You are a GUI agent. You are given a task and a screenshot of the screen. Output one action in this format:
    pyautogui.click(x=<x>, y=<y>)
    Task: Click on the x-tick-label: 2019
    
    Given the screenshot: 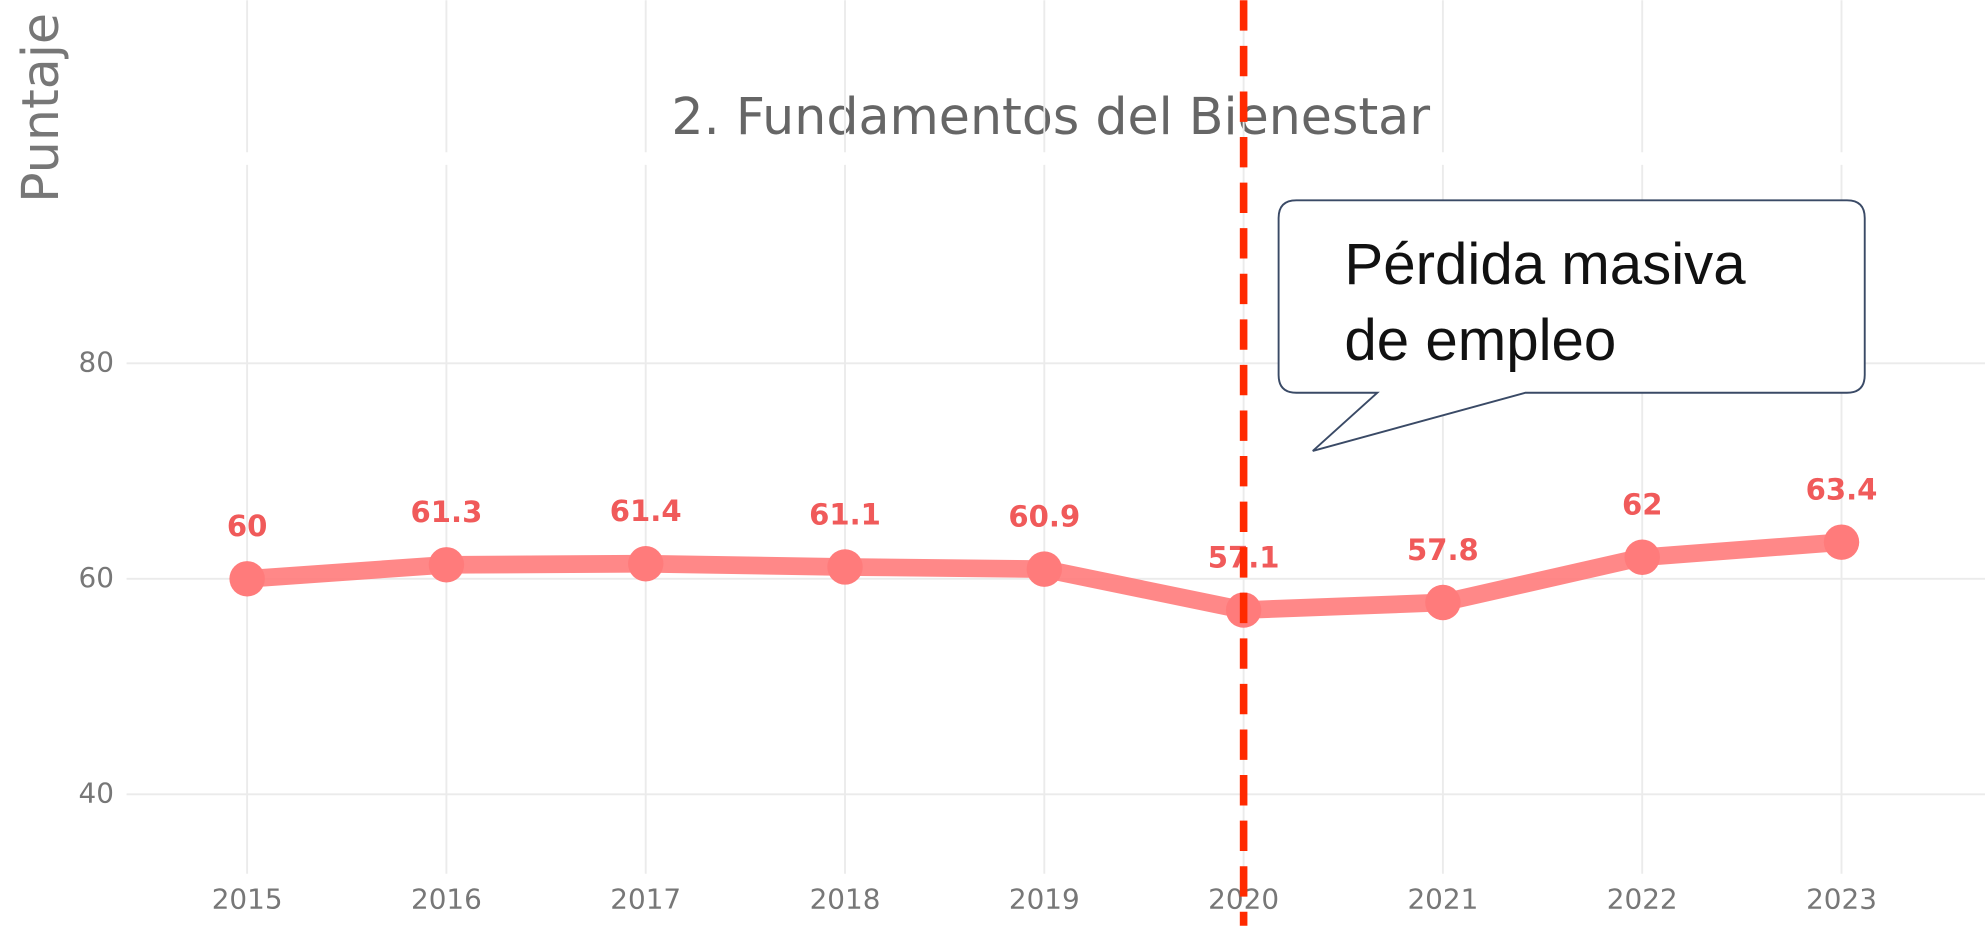 What is the action you would take?
    pyautogui.click(x=1044, y=898)
    